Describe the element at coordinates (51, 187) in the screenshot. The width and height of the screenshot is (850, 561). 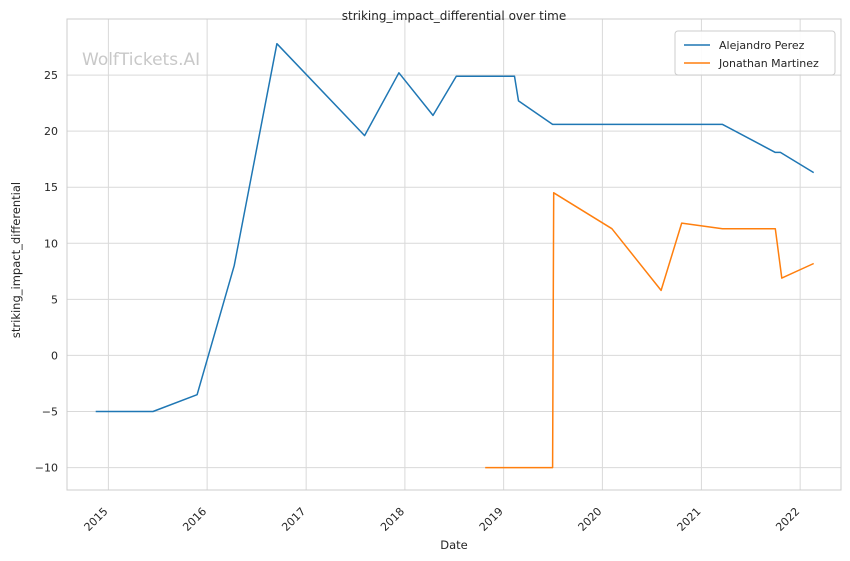
I see `y-tick-label: 15` at that location.